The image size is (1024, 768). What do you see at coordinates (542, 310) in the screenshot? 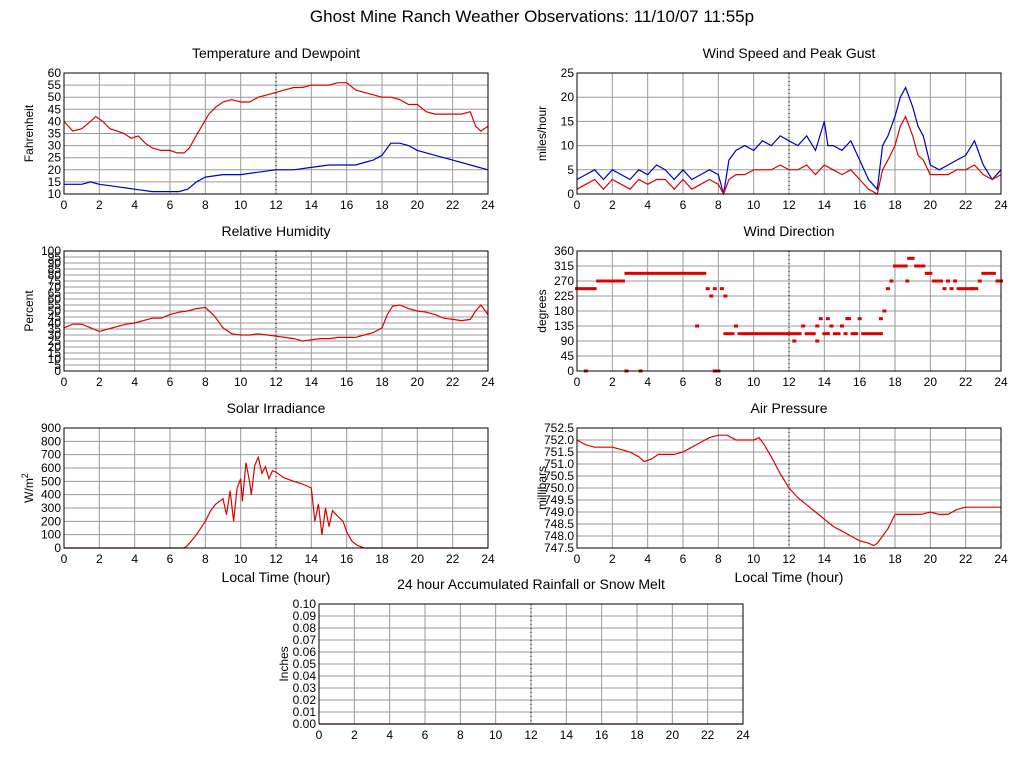
I see `y-axis-label: degrees` at bounding box center [542, 310].